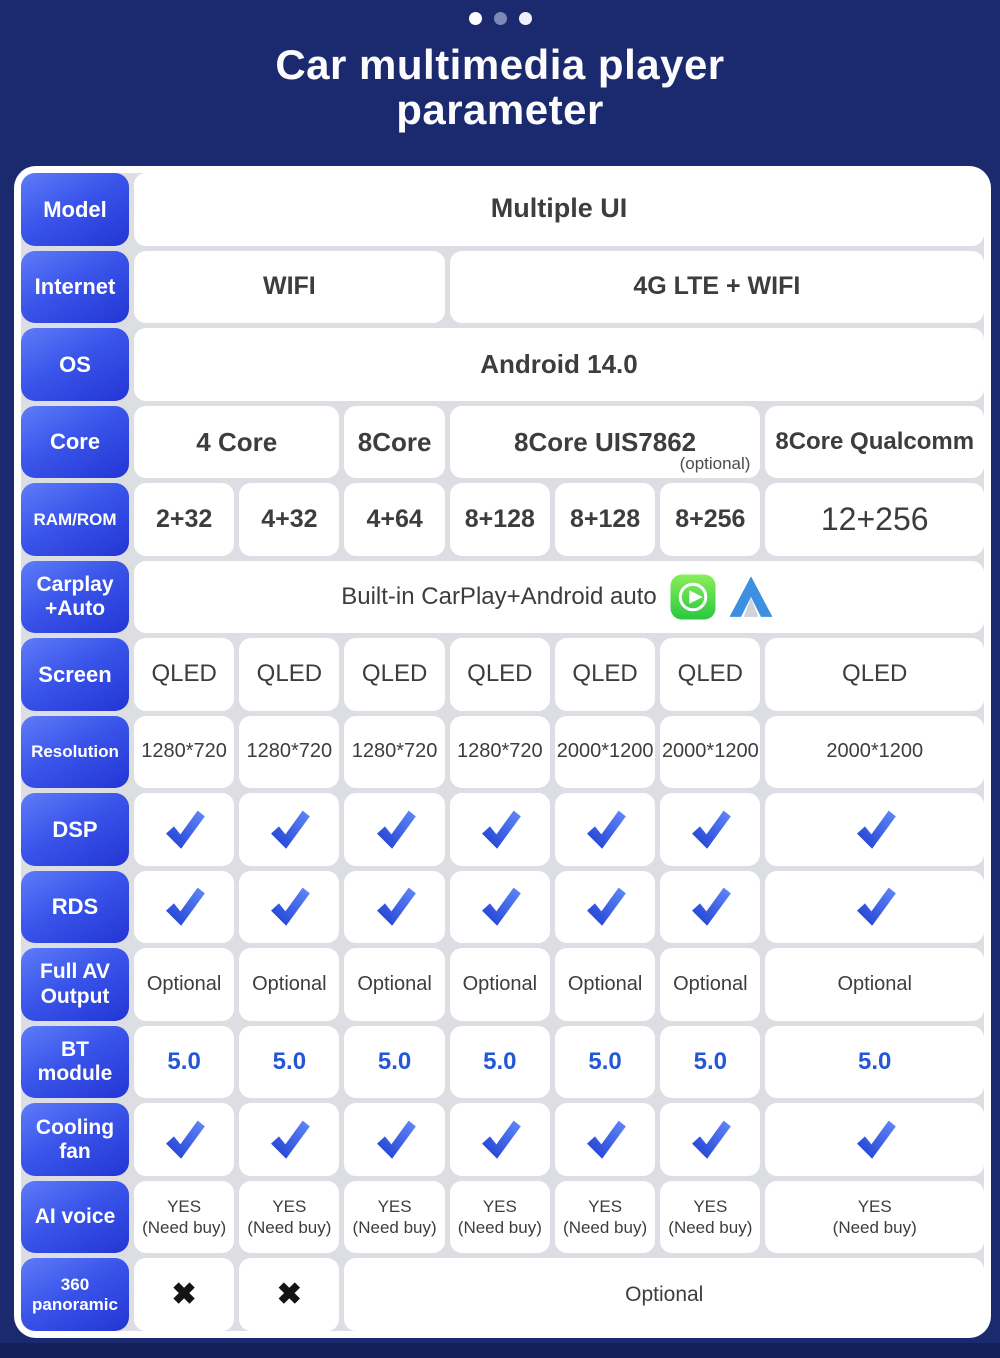 Image resolution: width=1000 pixels, height=1358 pixels. What do you see at coordinates (75, 1294) in the screenshot?
I see `row-label-360-panoramic: 360 panoramic` at bounding box center [75, 1294].